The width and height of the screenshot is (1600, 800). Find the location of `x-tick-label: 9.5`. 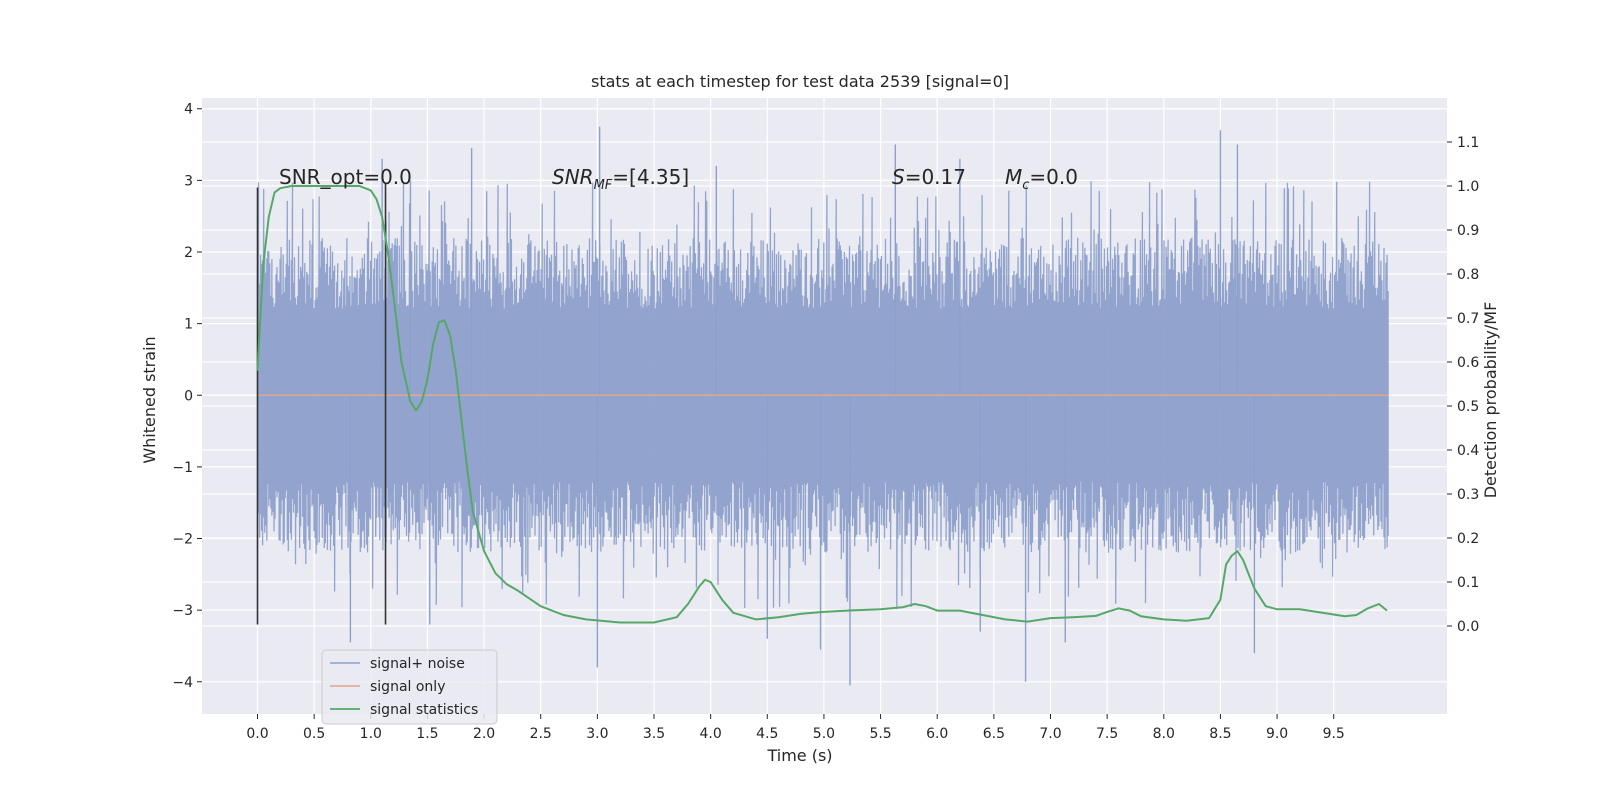

x-tick-label: 9.5 is located at coordinates (1334, 734).